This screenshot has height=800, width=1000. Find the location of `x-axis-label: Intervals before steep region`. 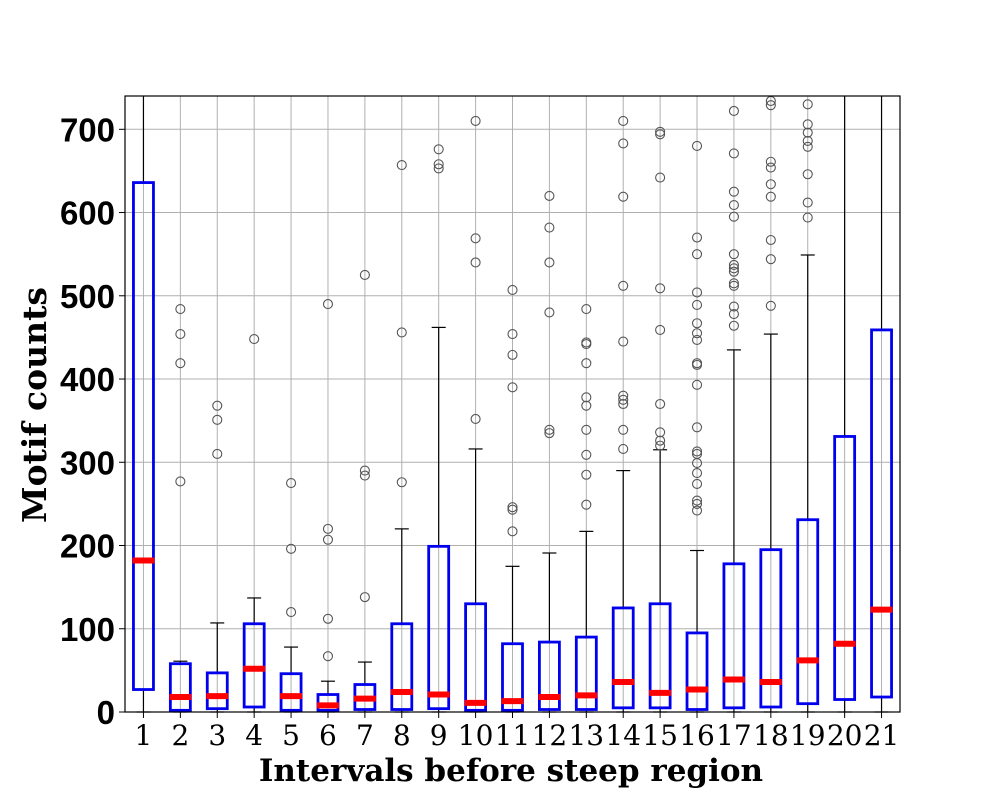

x-axis-label: Intervals before steep region is located at coordinates (511, 771).